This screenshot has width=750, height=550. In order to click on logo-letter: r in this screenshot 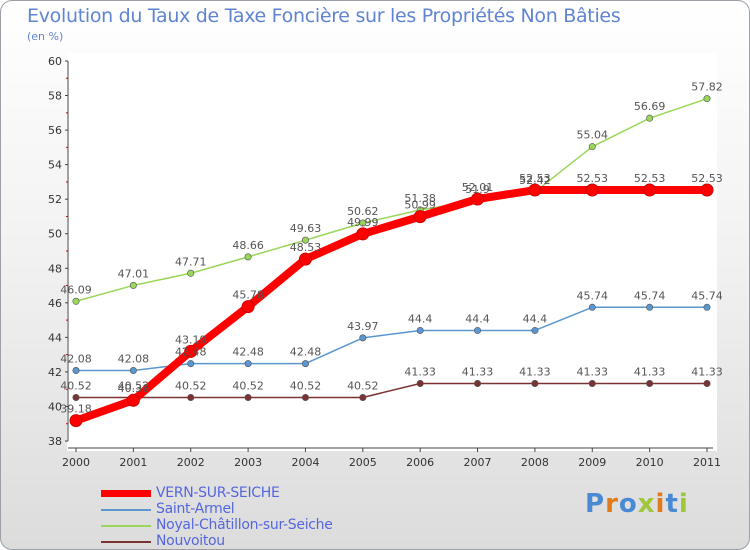, I will do `click(612, 504)`.